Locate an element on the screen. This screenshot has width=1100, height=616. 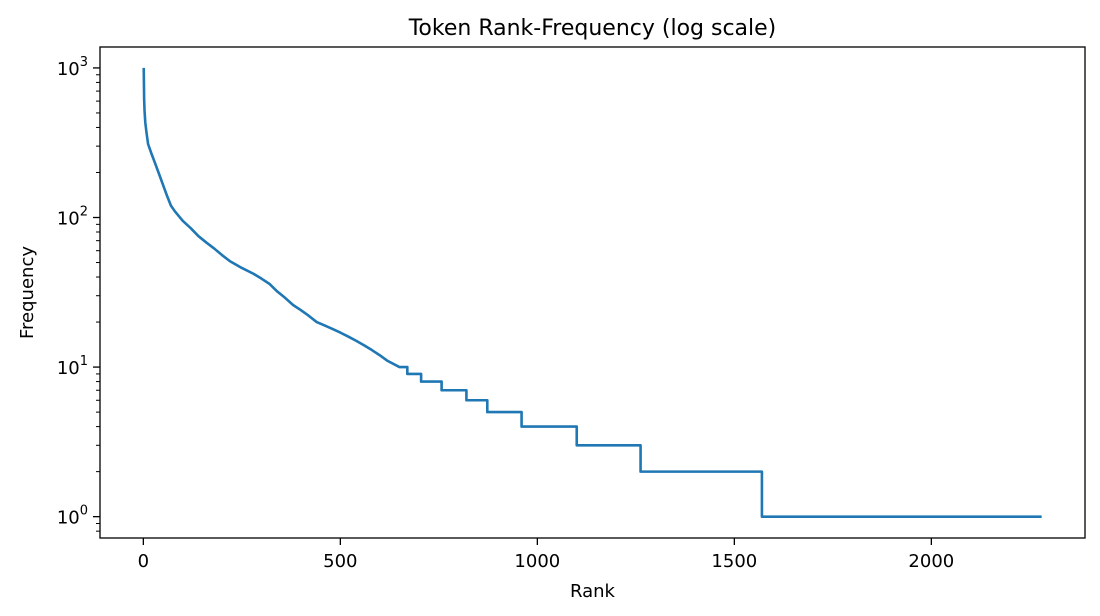
y-tick-label: 10² is located at coordinates (72, 217).